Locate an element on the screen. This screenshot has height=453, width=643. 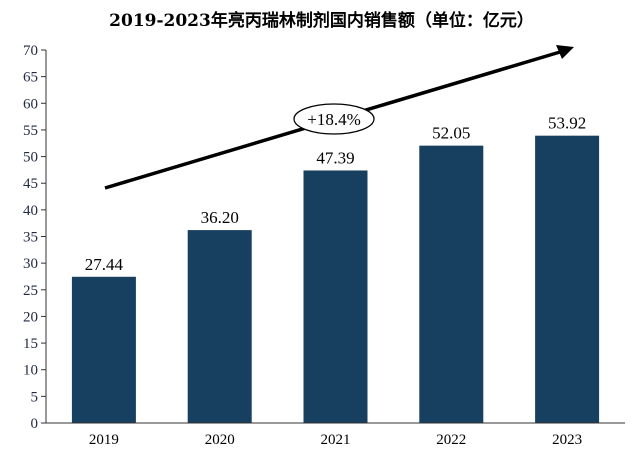
data-label: 47.39 is located at coordinates (335, 157).